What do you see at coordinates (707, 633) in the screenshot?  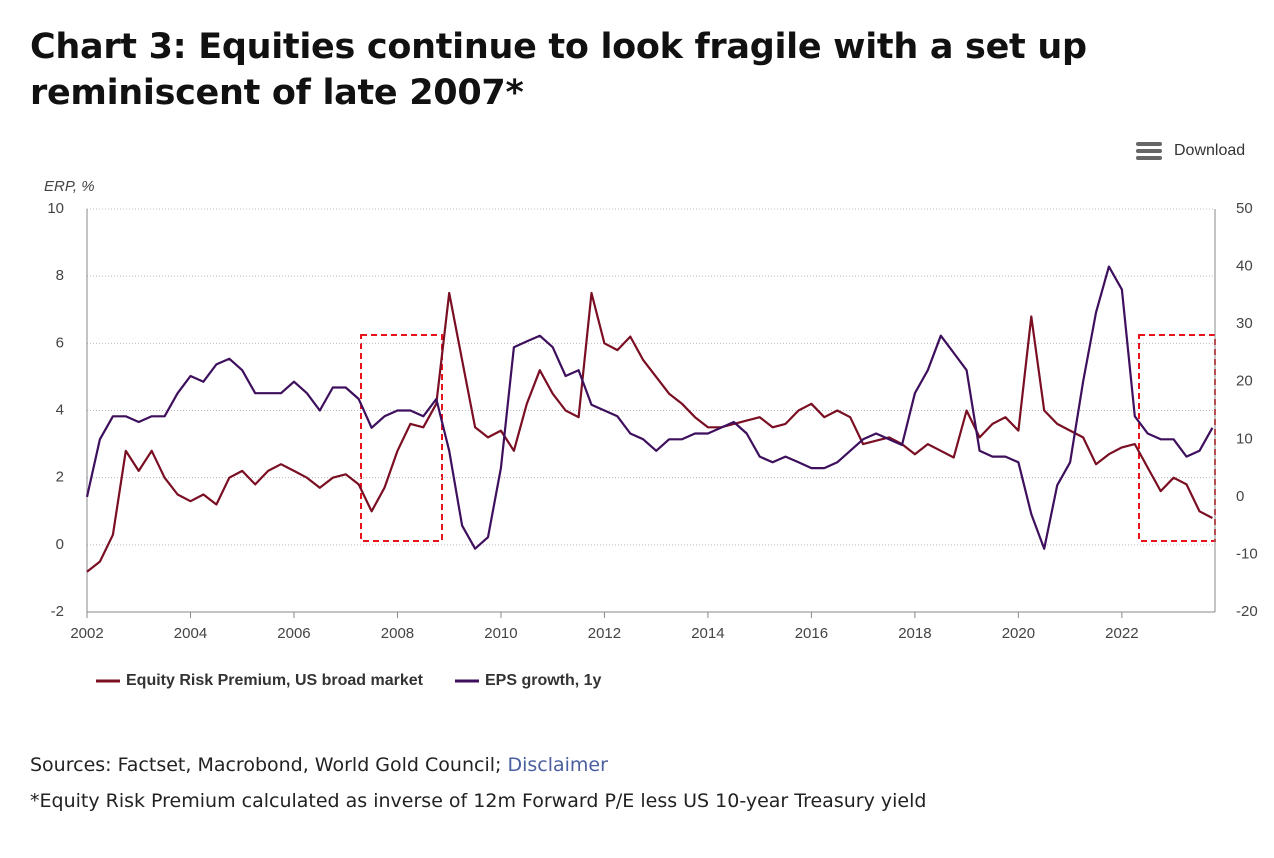 I see `x-tick-label: 2014` at bounding box center [707, 633].